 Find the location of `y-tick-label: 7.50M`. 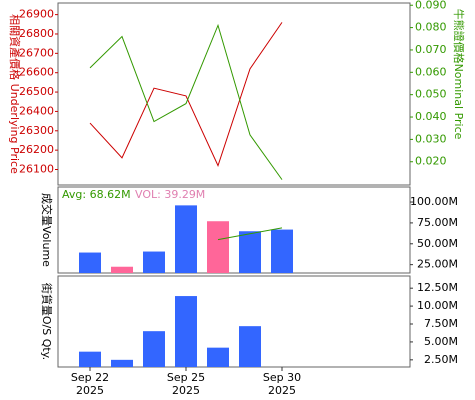

y-tick-label: 7.50M is located at coordinates (441, 323).